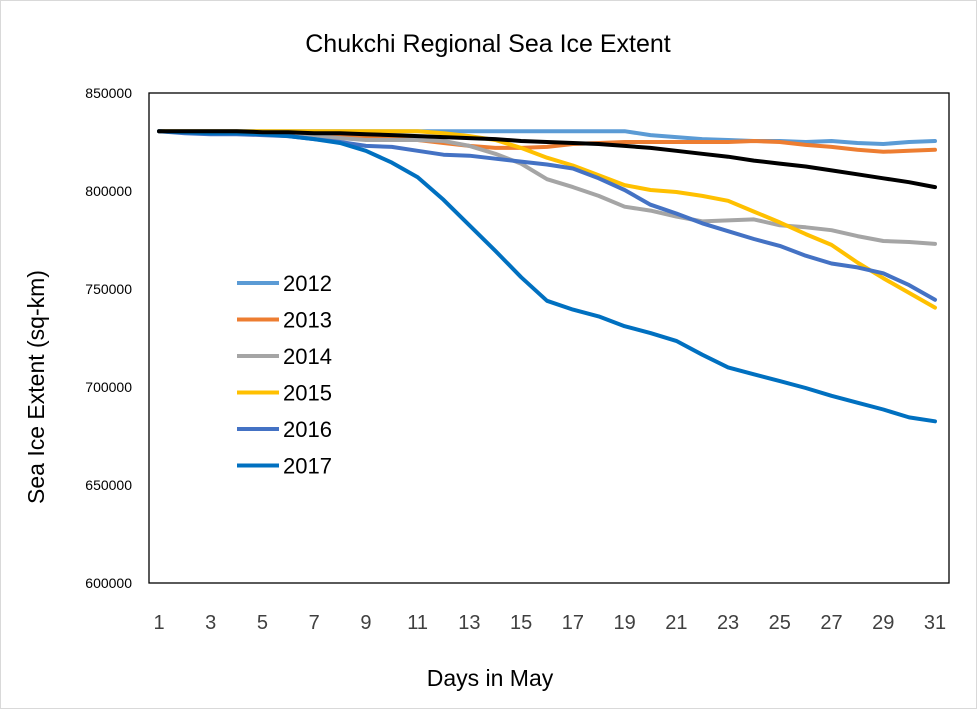 Image resolution: width=977 pixels, height=709 pixels. I want to click on legend: 2012 2013 2014 2015 2016 2017, so click(284, 375).